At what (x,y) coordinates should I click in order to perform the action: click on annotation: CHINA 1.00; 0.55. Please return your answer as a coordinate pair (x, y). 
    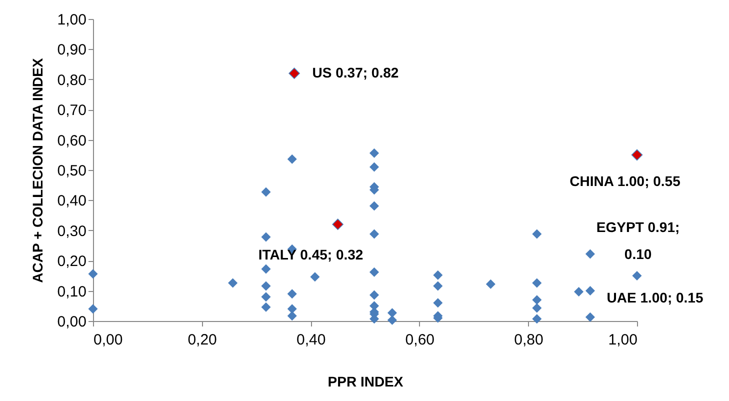
    Looking at the image, I should click on (625, 180).